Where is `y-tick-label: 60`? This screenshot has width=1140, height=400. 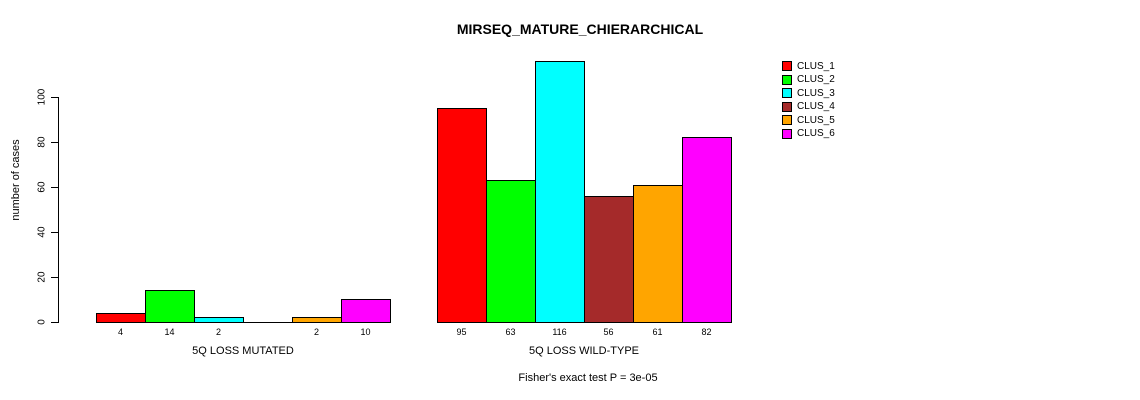 y-tick-label: 60 is located at coordinates (42, 187).